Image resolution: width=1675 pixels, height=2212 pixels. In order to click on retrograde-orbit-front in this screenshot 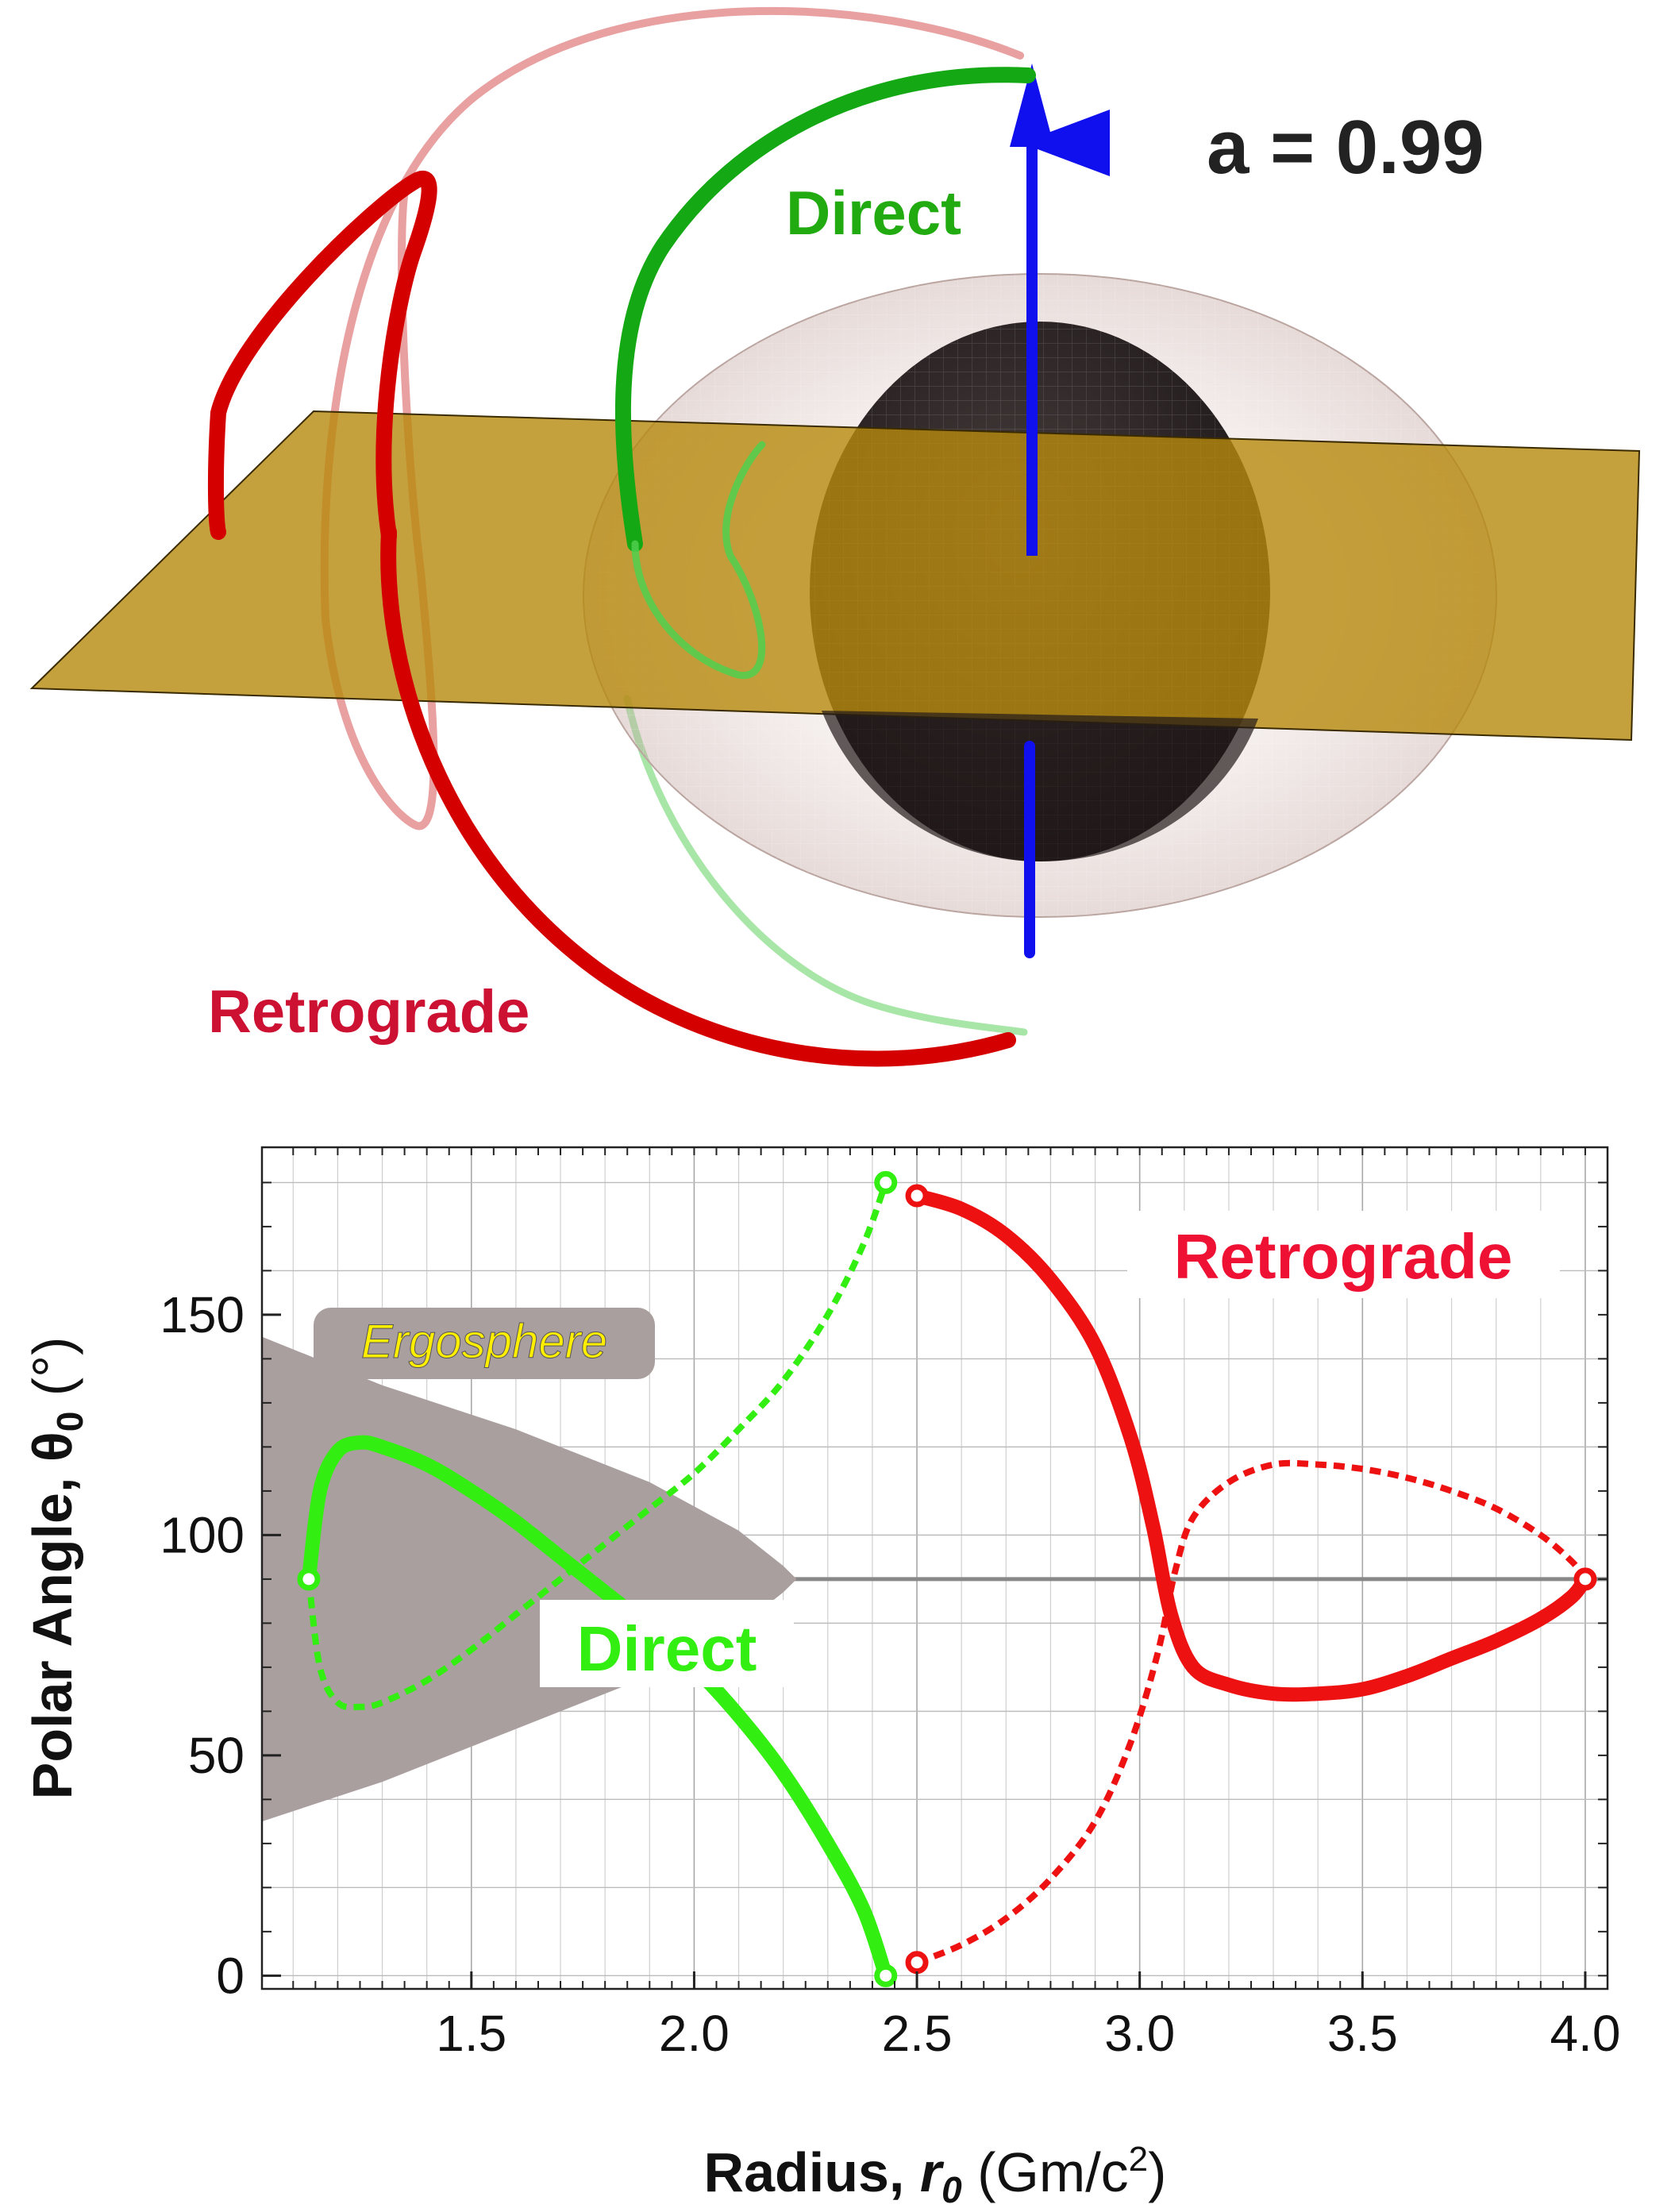, I will do `click(322, 357)`.